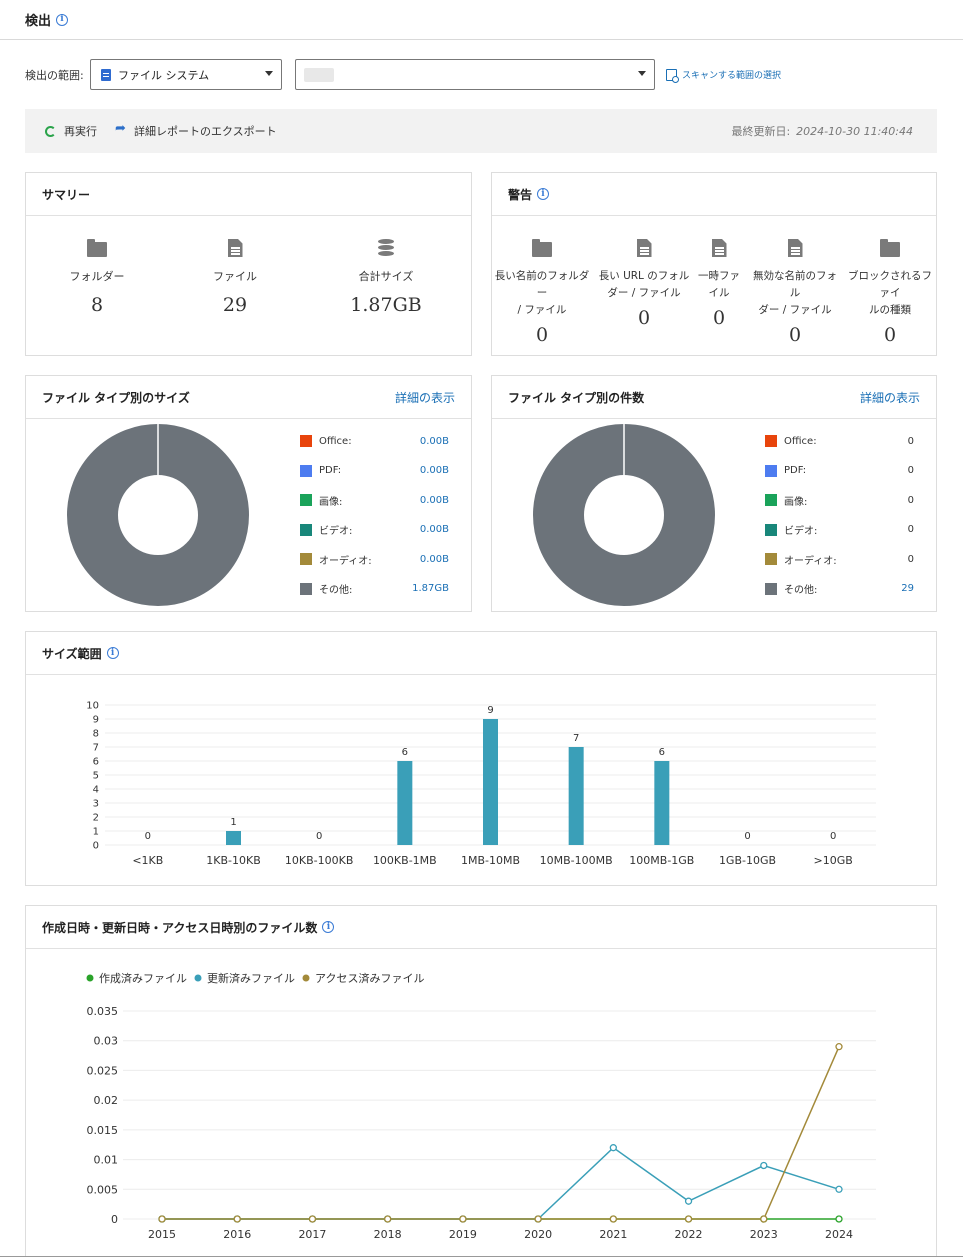  Describe the element at coordinates (839, 589) in the screenshot. I see `legend-item: その他: 29` at that location.